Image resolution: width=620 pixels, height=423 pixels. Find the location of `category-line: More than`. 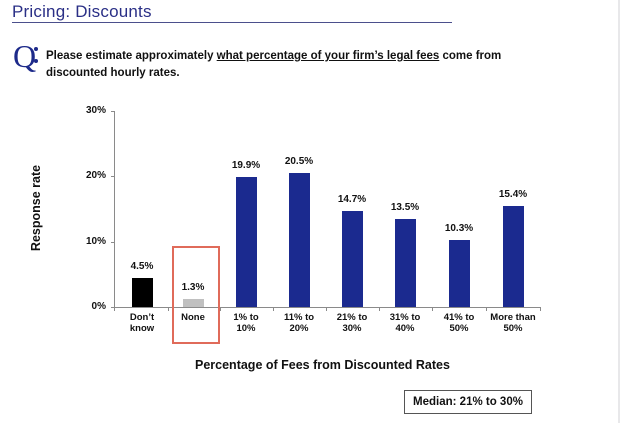

category-line: More than is located at coordinates (513, 317).